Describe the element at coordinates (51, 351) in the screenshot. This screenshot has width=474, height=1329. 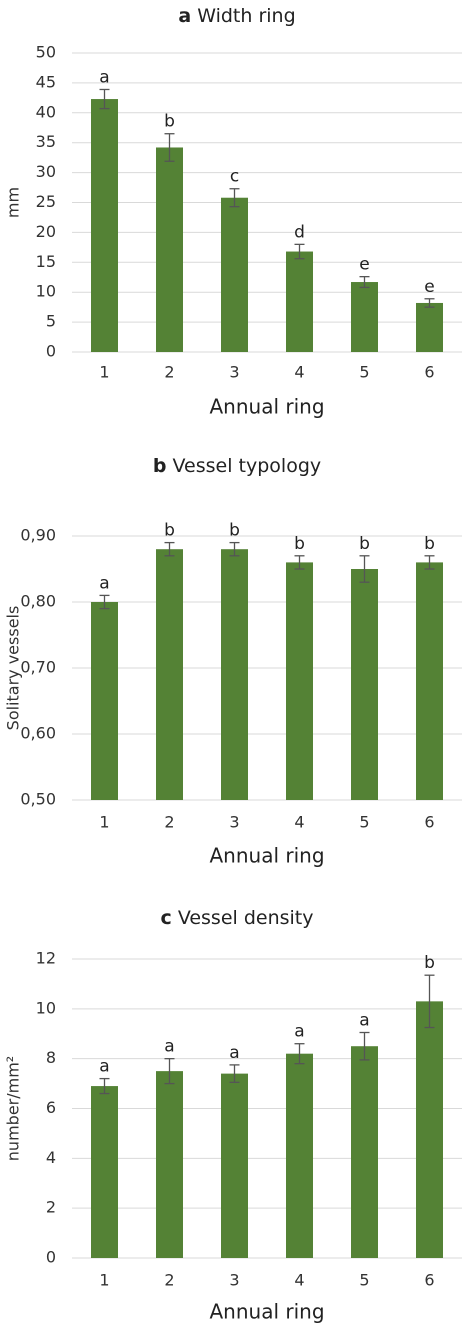
I see `y-tick-label: 0` at that location.